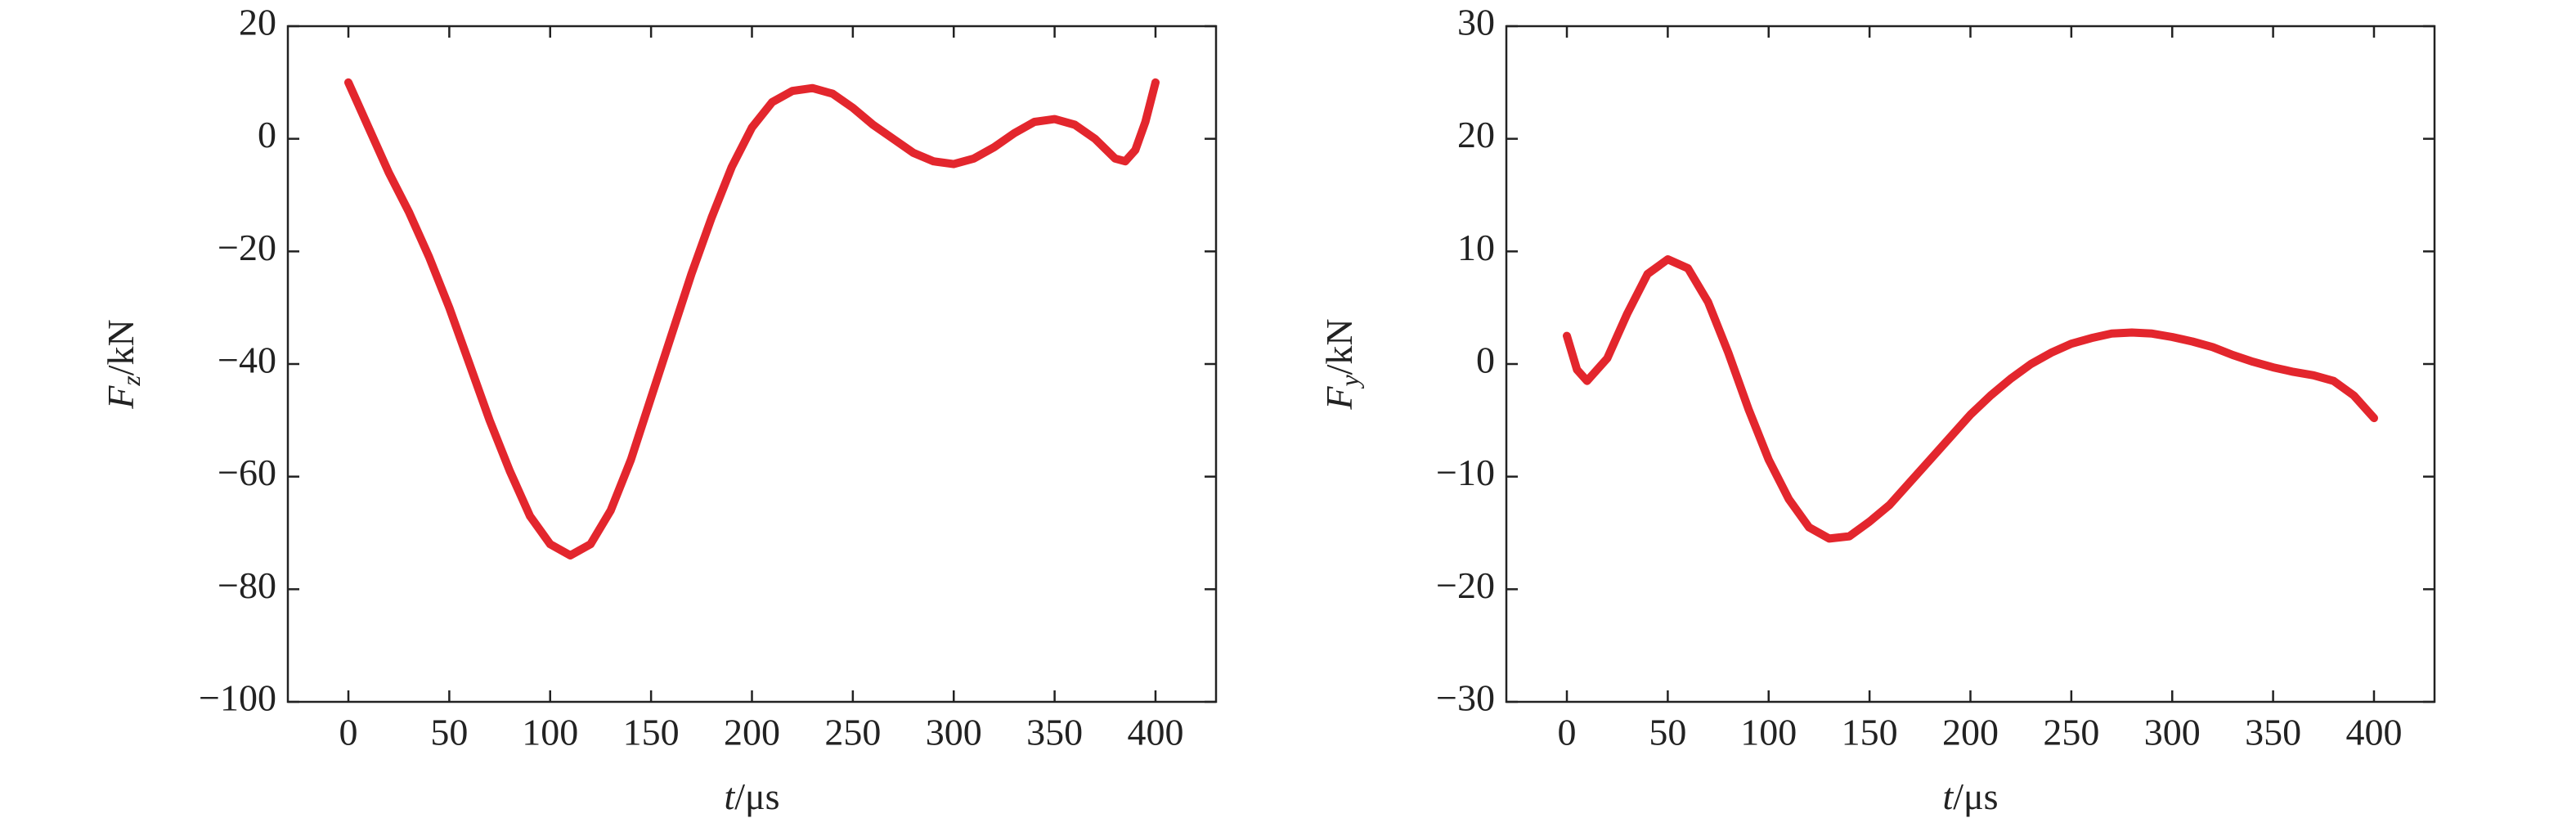 The width and height of the screenshot is (2576, 827). What do you see at coordinates (1465, 472) in the screenshot?
I see `y-tick-label: −10` at bounding box center [1465, 472].